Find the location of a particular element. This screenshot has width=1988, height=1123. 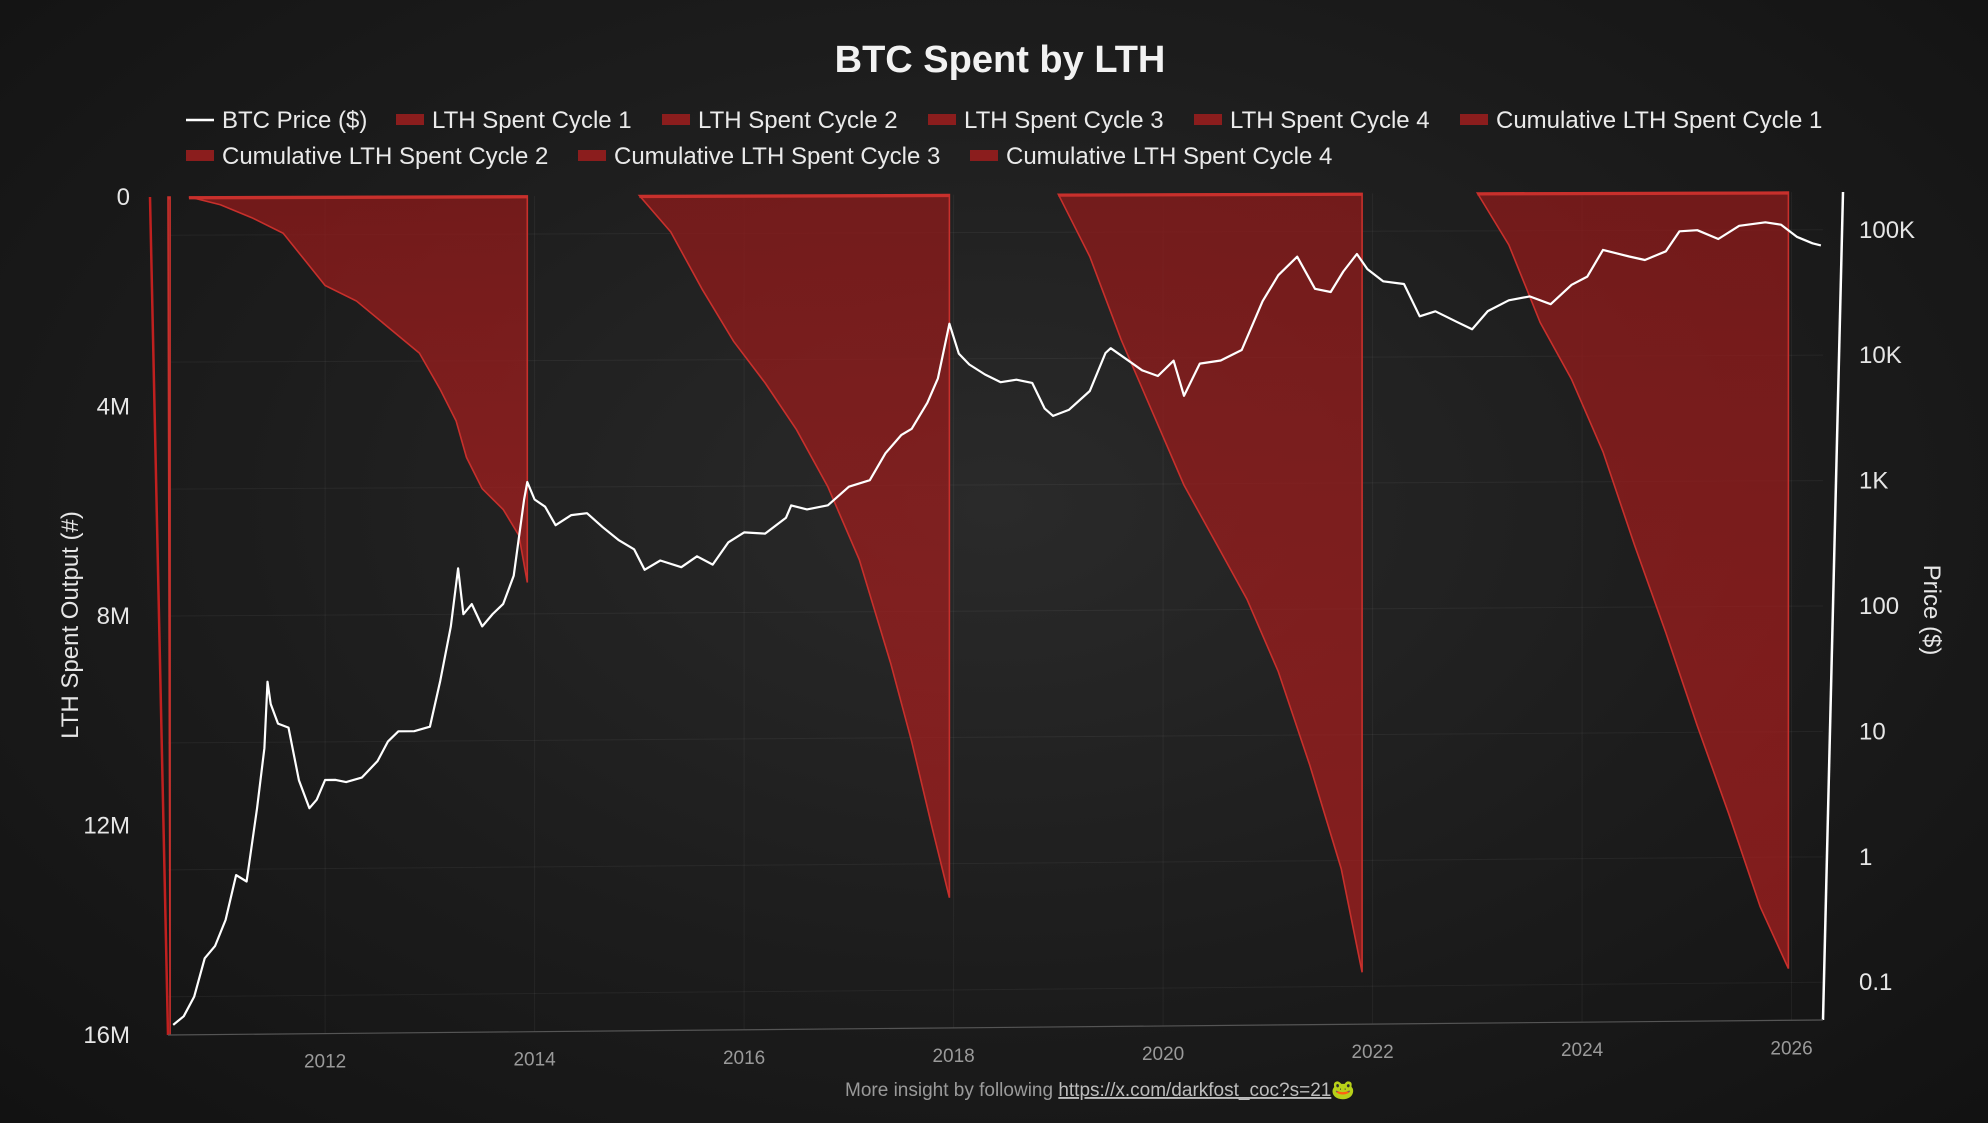

x-tick-label: 2014 is located at coordinates (534, 1060).